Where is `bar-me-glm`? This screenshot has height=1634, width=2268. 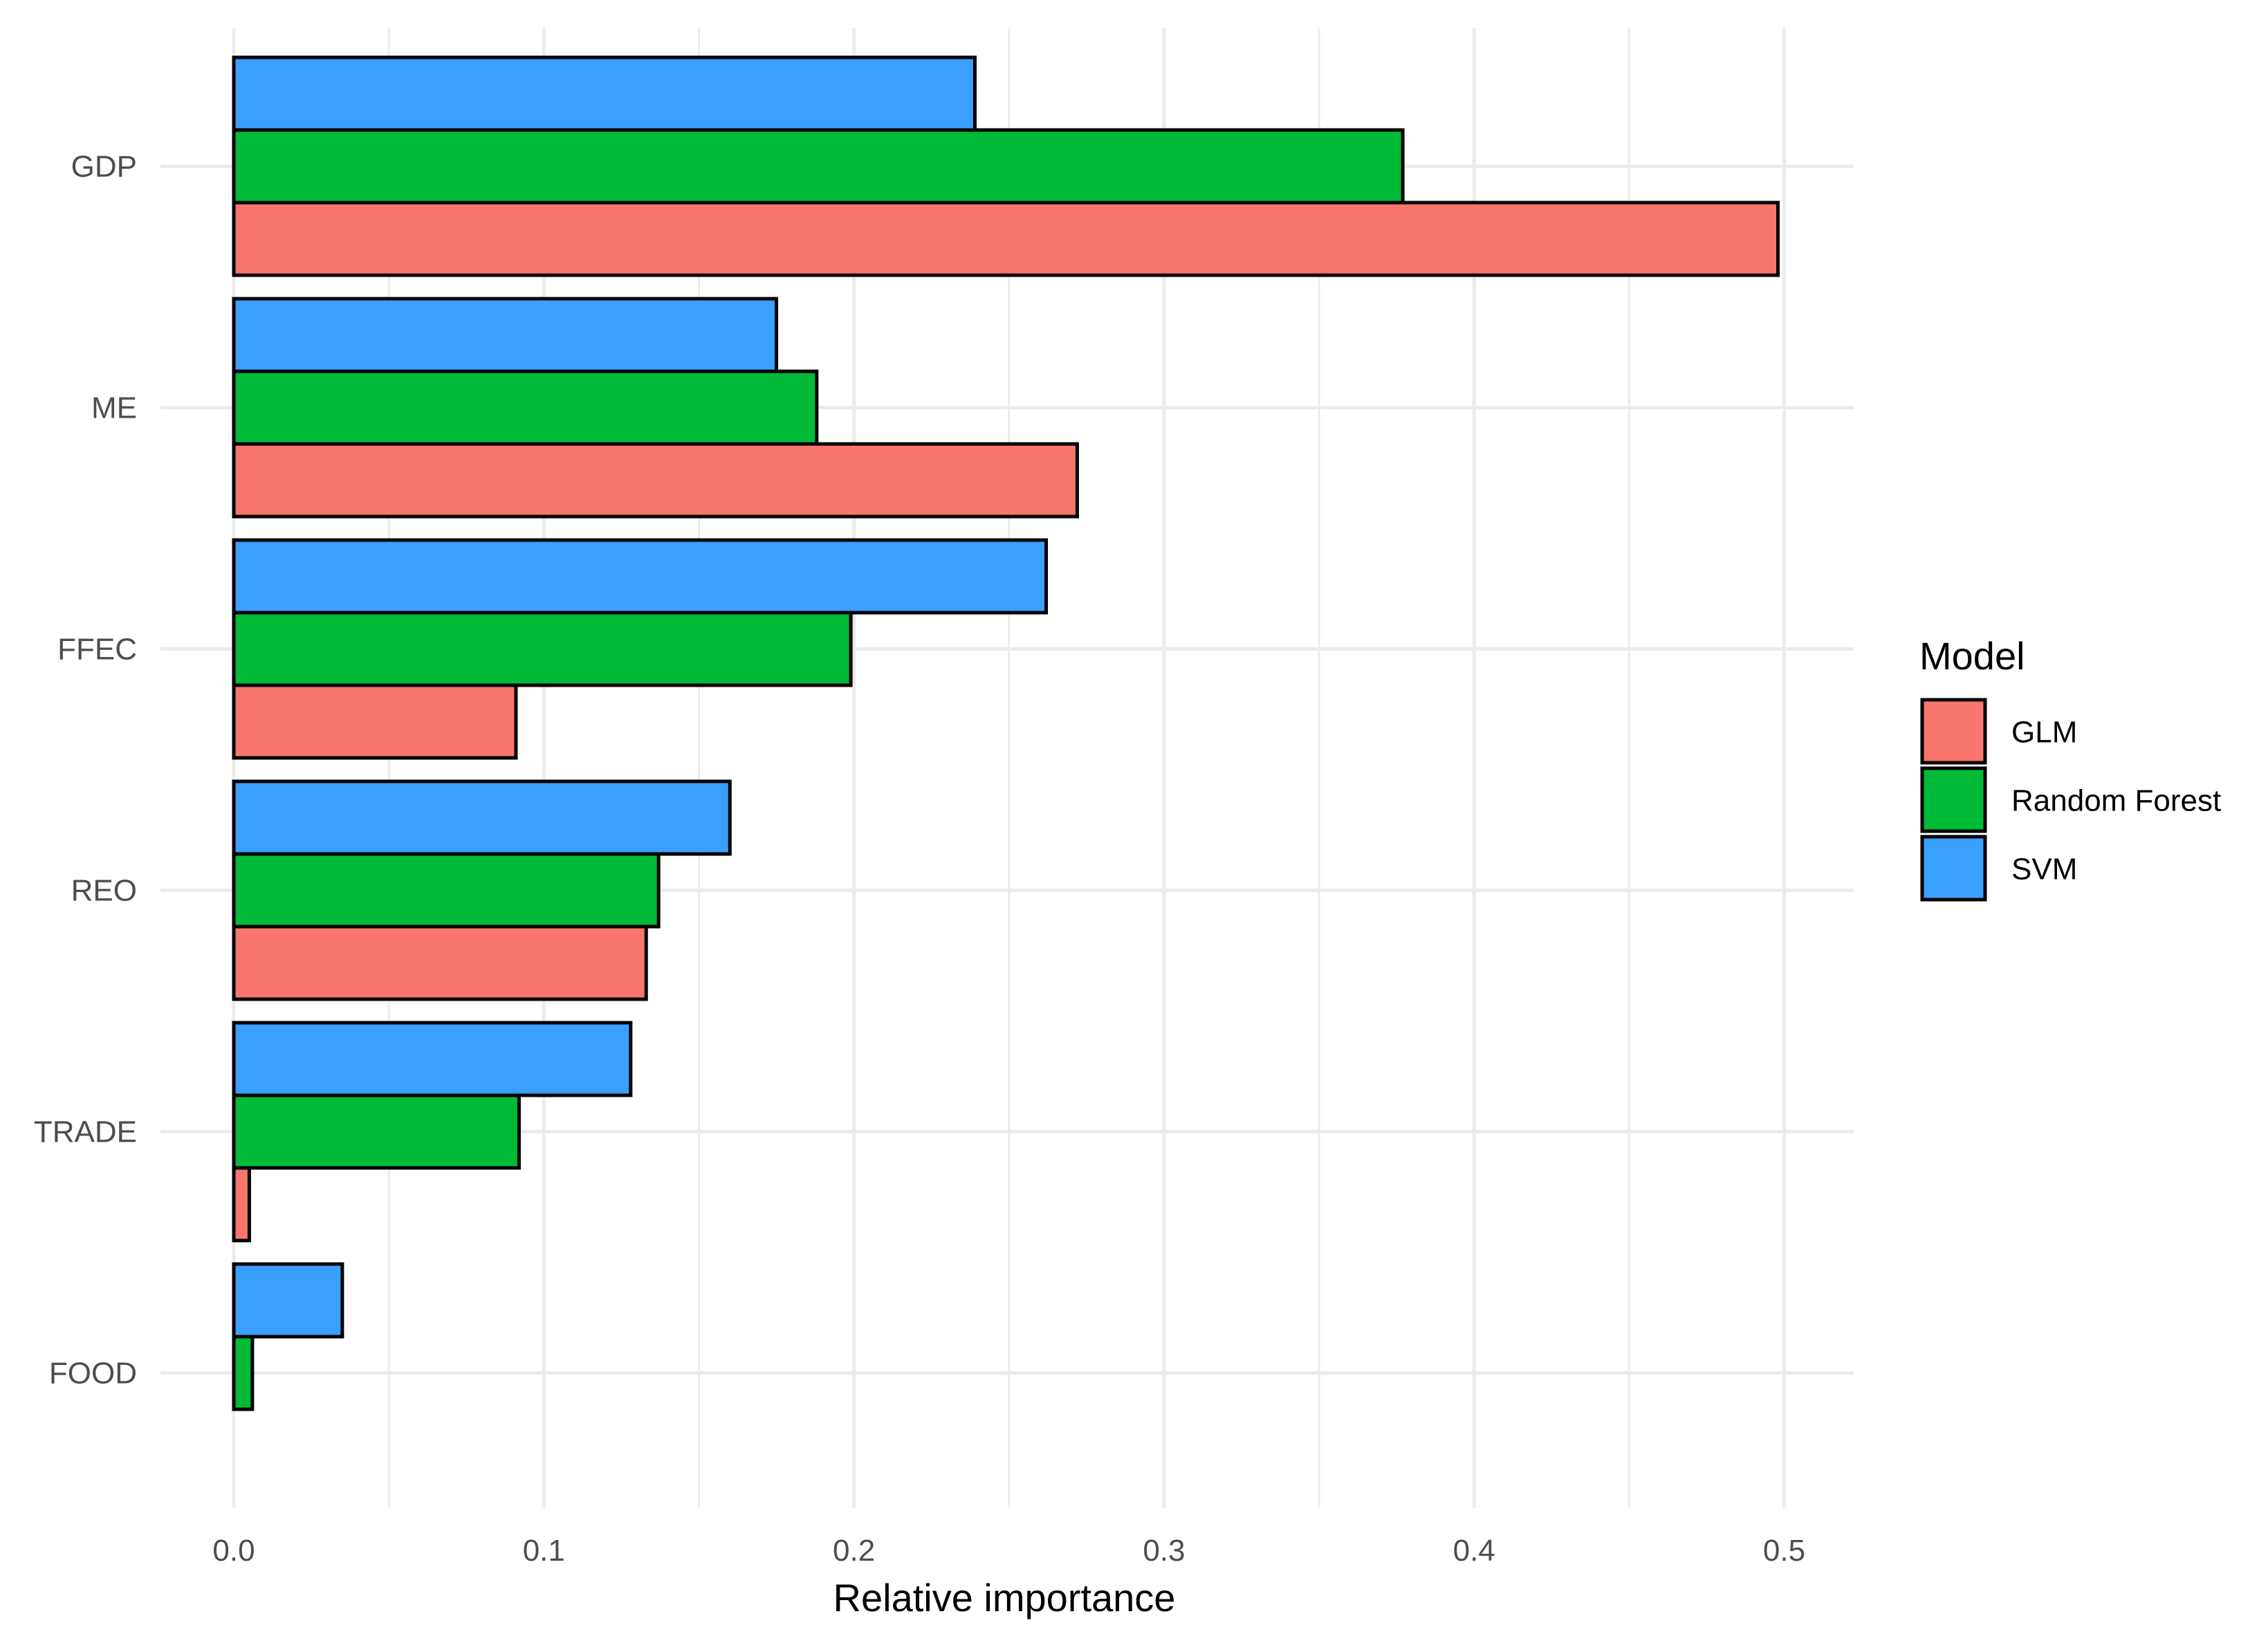 bar-me-glm is located at coordinates (655, 480).